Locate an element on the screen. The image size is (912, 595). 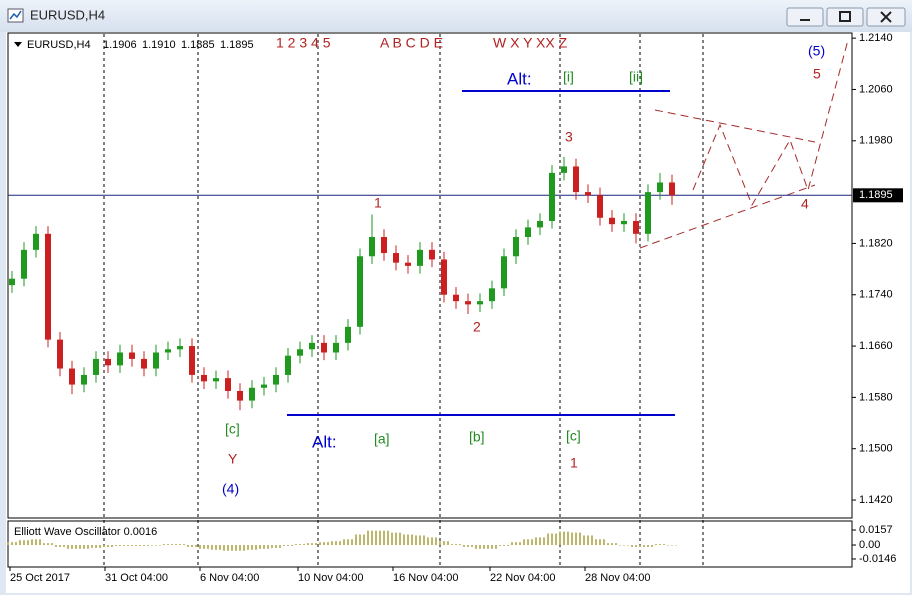
wave-annotation: 1 is located at coordinates (378, 203).